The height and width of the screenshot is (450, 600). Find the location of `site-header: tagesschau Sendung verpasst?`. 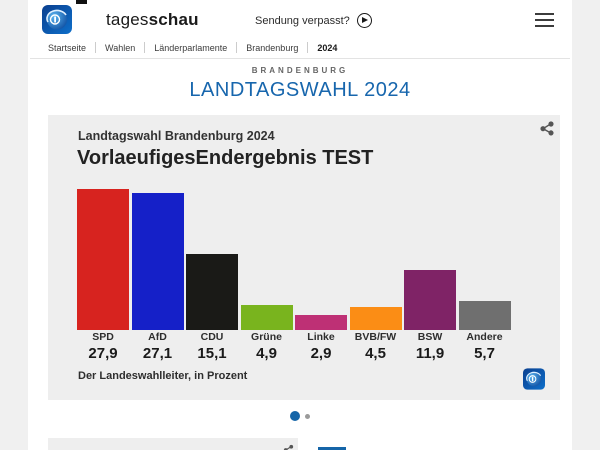

site-header: tagesschau Sendung verpasst? is located at coordinates (300, 20).